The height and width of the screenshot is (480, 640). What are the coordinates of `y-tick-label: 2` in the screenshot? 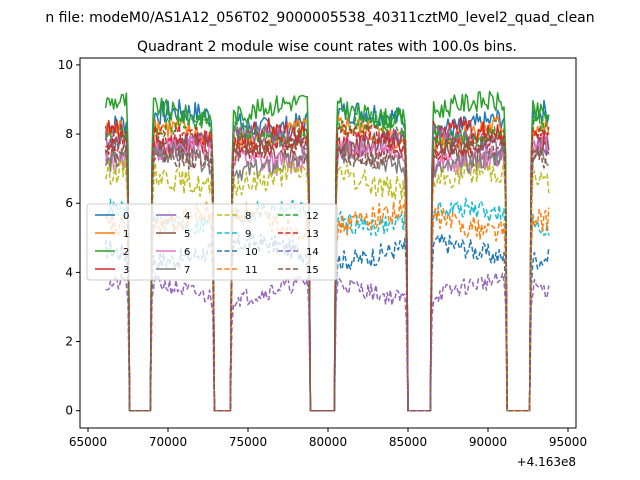 It's located at (69, 342).